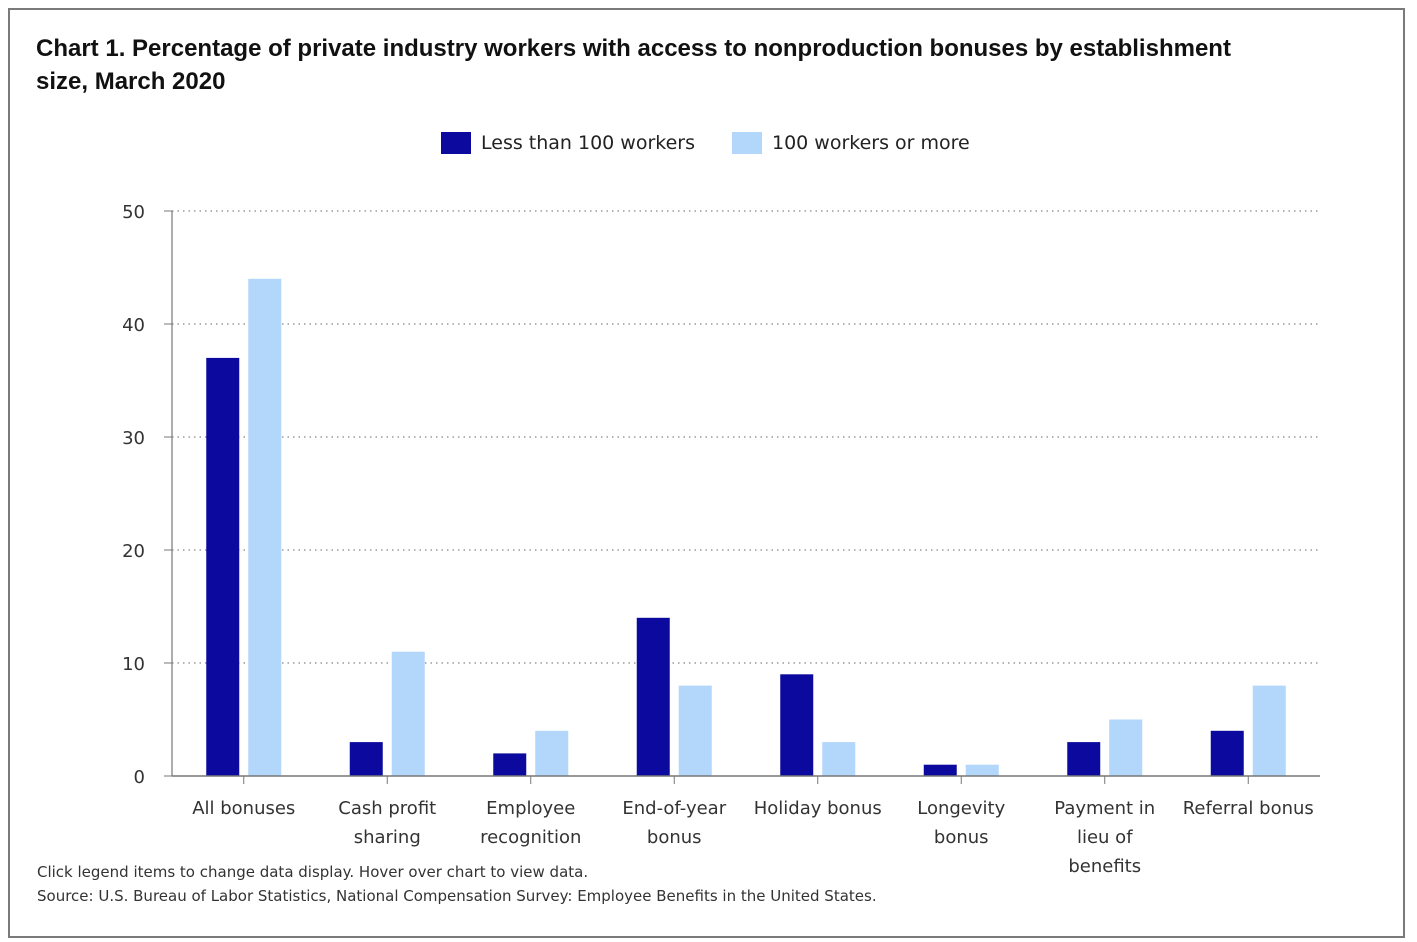  I want to click on x-tick-label-line: All bonuses, so click(243, 808).